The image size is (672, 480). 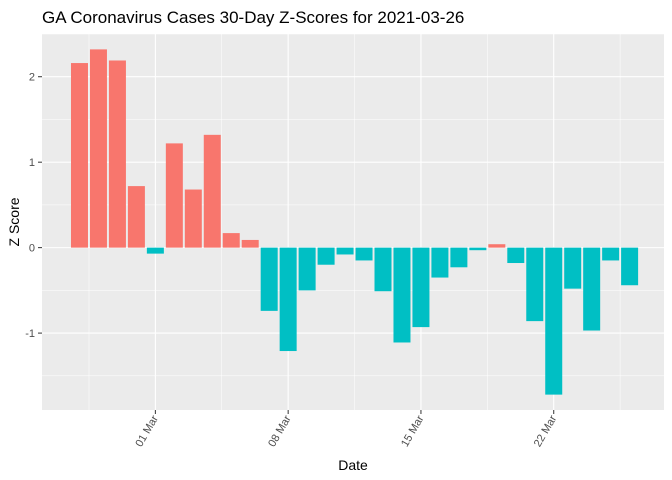 I want to click on y-tick-label: -1, so click(x=30, y=334).